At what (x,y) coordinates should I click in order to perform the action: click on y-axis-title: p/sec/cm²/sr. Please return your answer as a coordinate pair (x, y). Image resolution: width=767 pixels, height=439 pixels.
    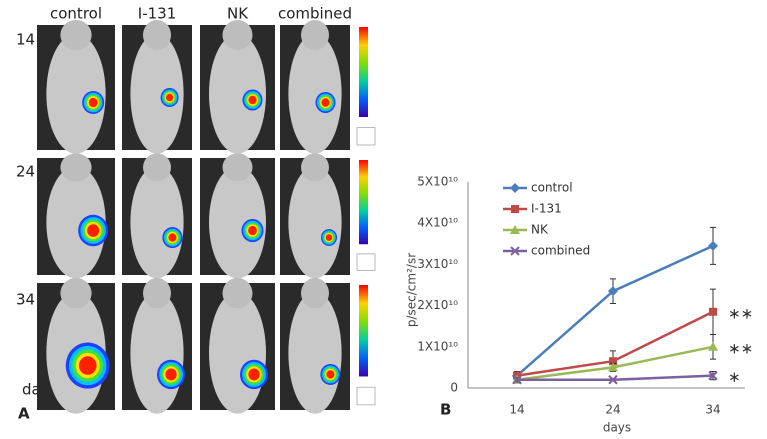
    Looking at the image, I should click on (412, 290).